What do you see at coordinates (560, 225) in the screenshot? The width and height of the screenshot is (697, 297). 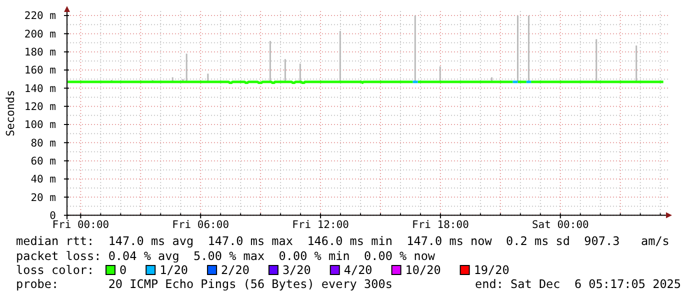 I see `x-tick-label: Sat 00:00` at bounding box center [560, 225].